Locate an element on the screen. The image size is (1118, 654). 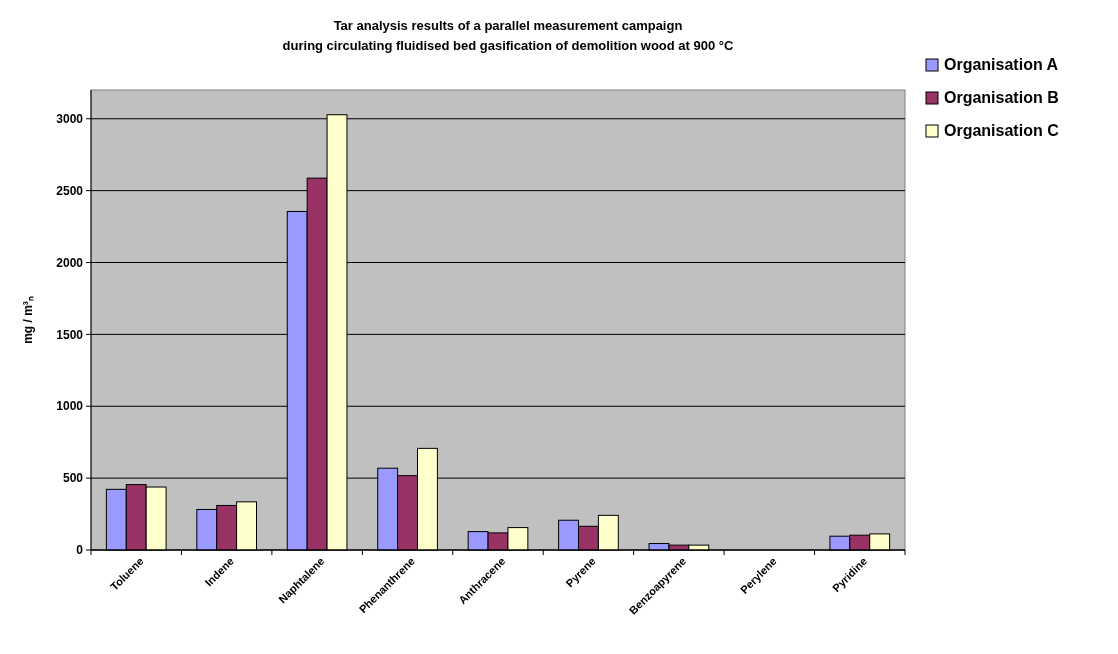
chart-title: Tar analysis results of a parallel measurement campaign during circulating fluidised bed gasification of demolition wood at 900 °C is located at coordinates (508, 35).